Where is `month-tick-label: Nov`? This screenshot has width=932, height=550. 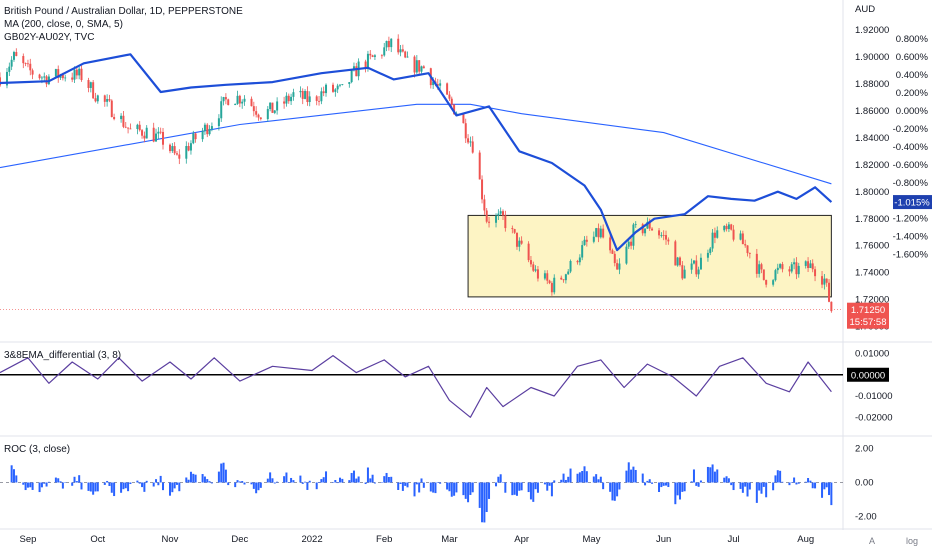
month-tick-label: Nov is located at coordinates (170, 539).